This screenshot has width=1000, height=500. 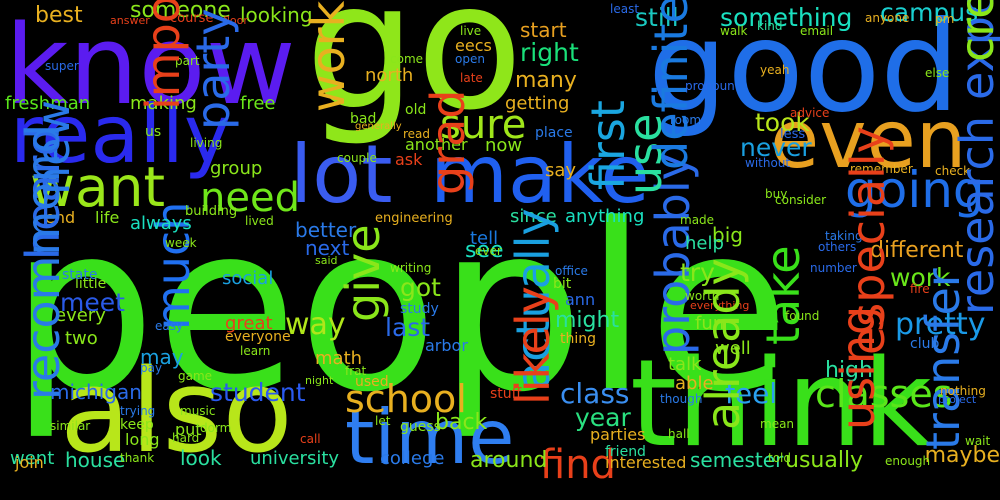 I want to click on word-said: said, so click(x=326, y=260).